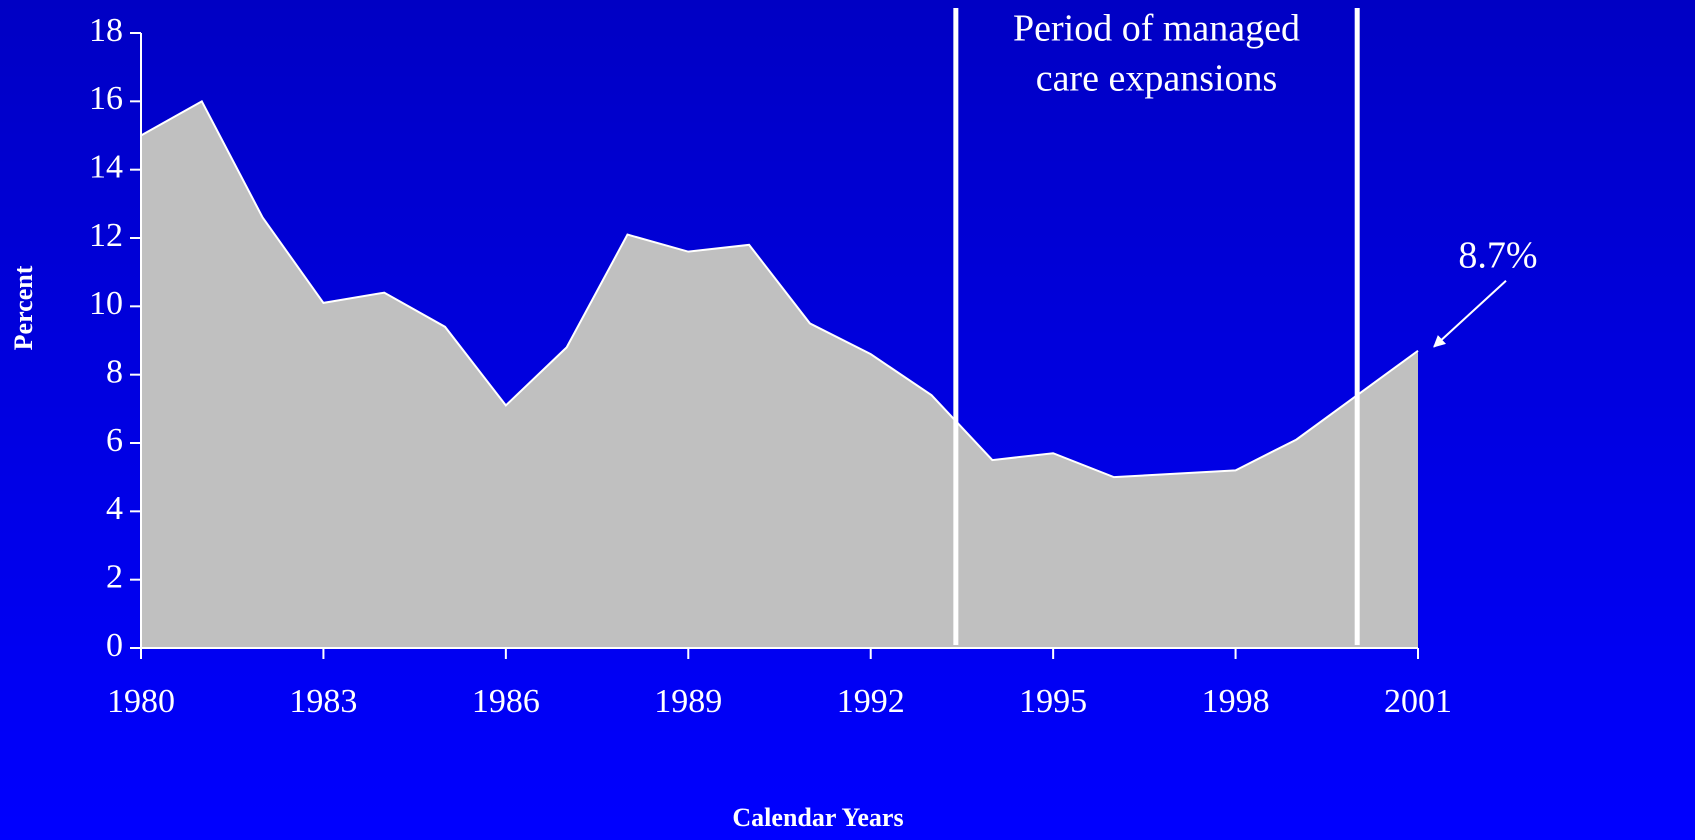 The width and height of the screenshot is (1695, 840). I want to click on y-tick-label: 12, so click(106, 235).